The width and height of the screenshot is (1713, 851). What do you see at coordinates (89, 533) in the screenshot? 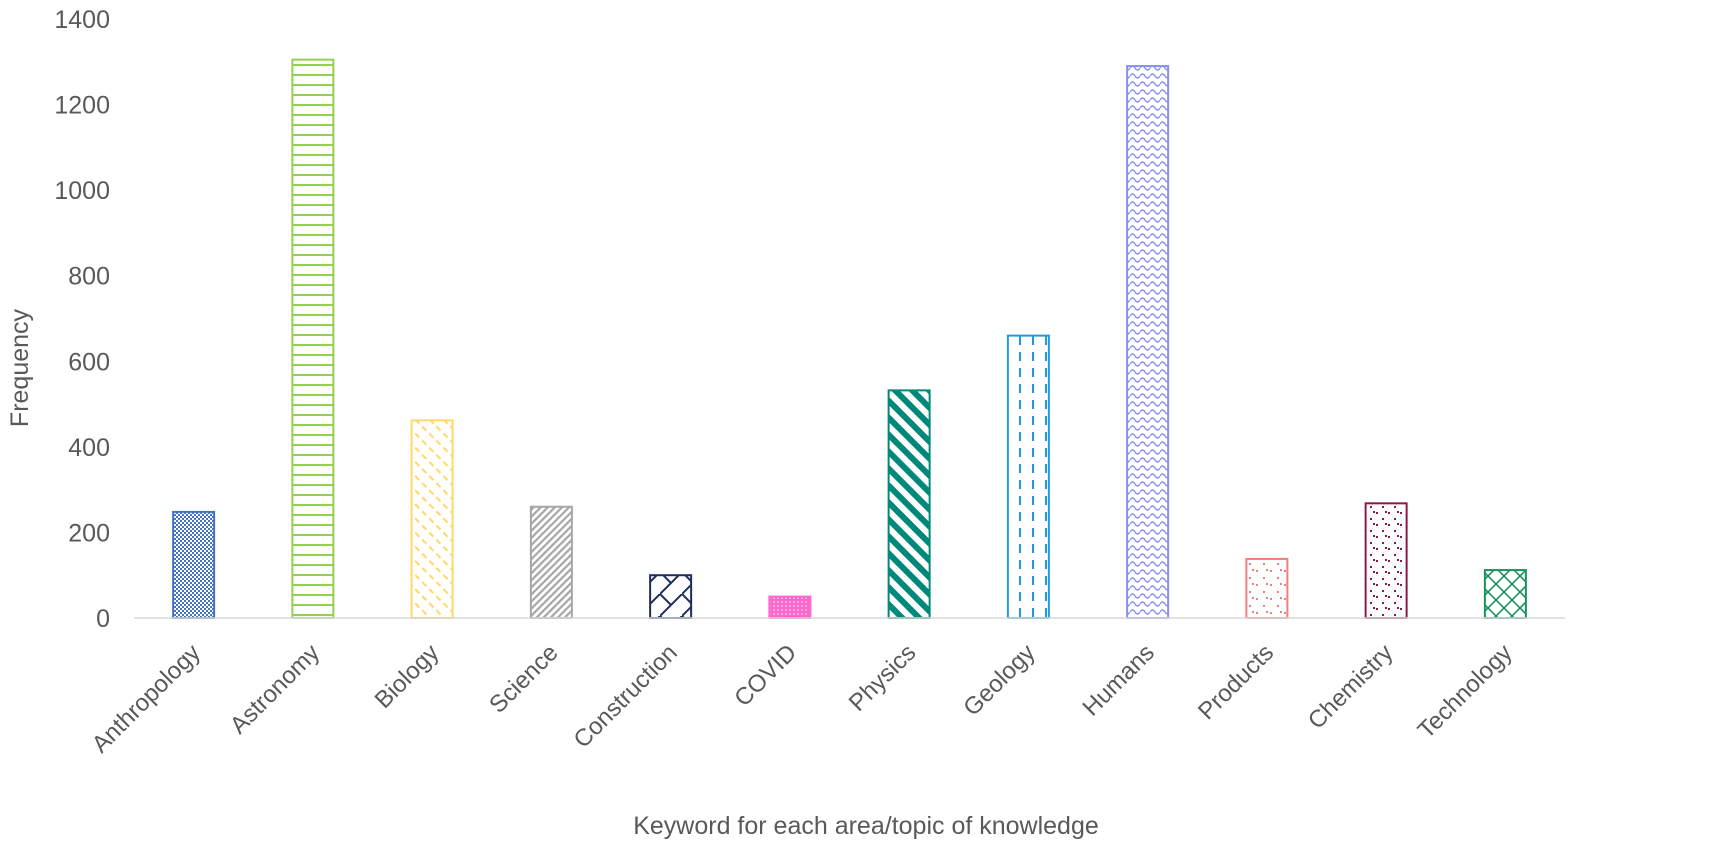
I see `y-tick-label: 200` at bounding box center [89, 533].